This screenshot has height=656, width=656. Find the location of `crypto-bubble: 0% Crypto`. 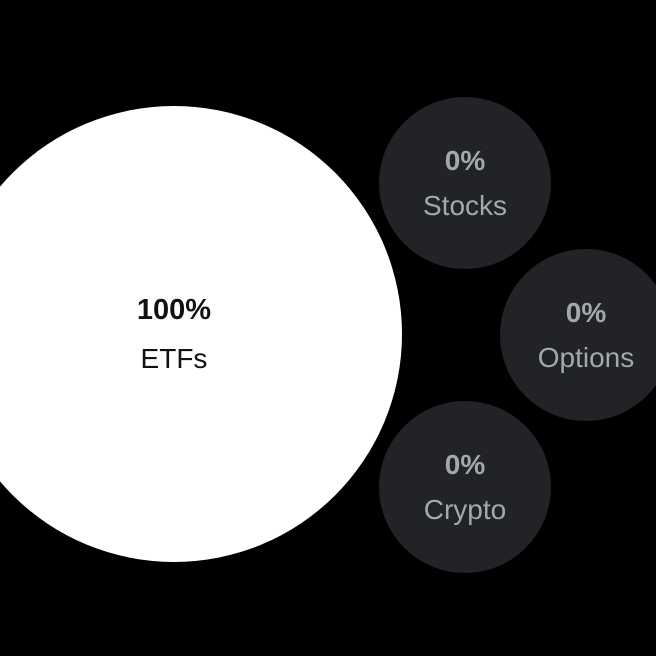

crypto-bubble: 0% Crypto is located at coordinates (465, 487).